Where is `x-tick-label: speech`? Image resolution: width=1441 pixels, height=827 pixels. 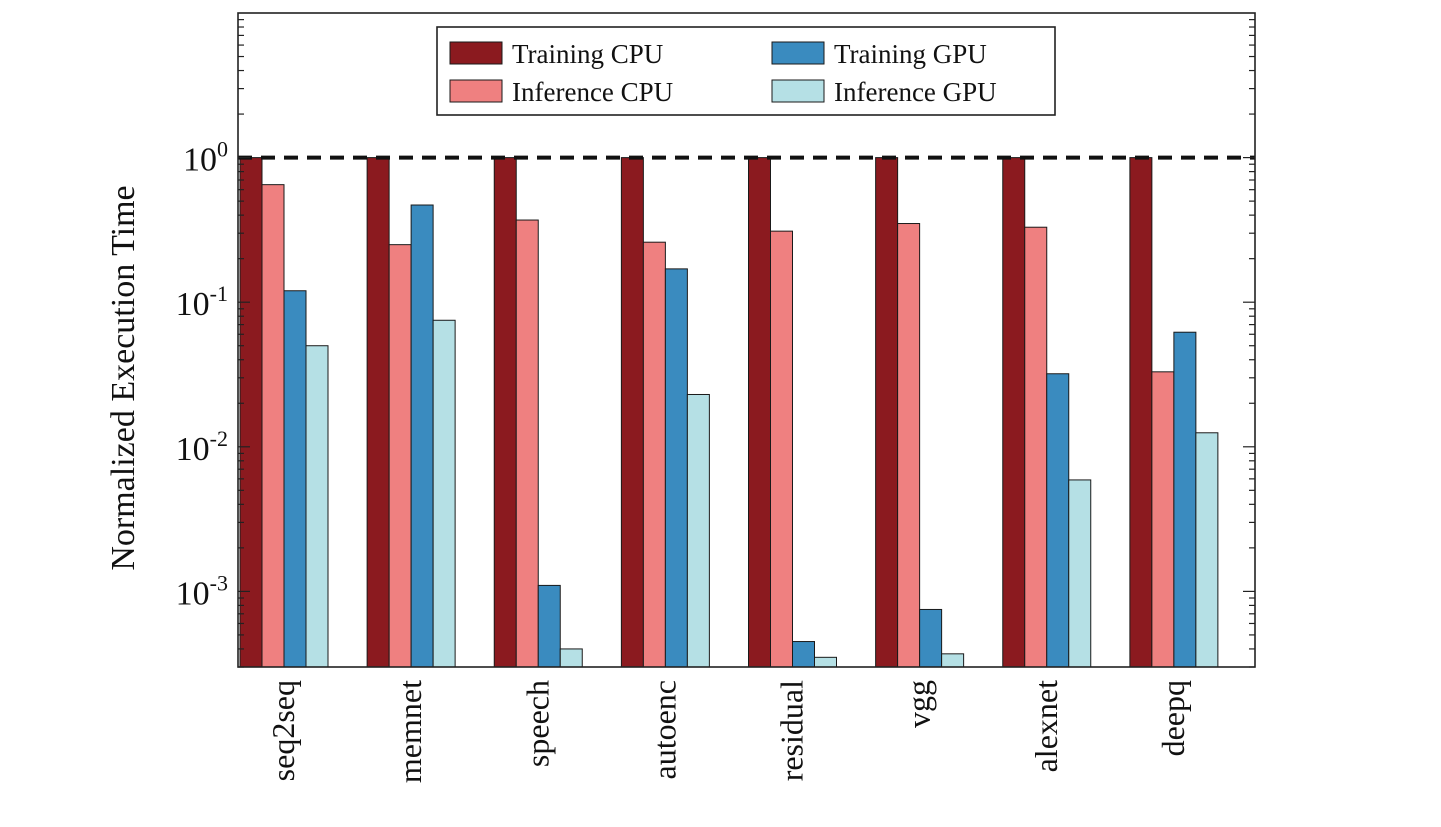 x-tick-label: speech is located at coordinates (537, 723).